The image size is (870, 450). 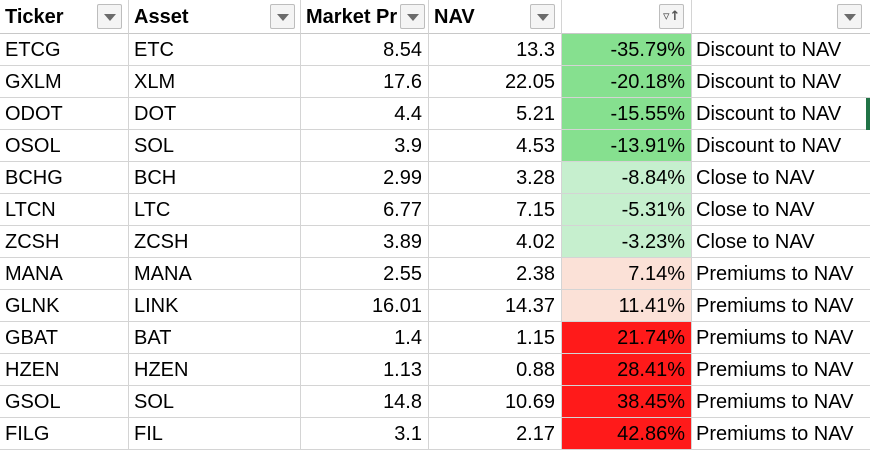 What do you see at coordinates (495, 82) in the screenshot?
I see `cell-nav: 22.05` at bounding box center [495, 82].